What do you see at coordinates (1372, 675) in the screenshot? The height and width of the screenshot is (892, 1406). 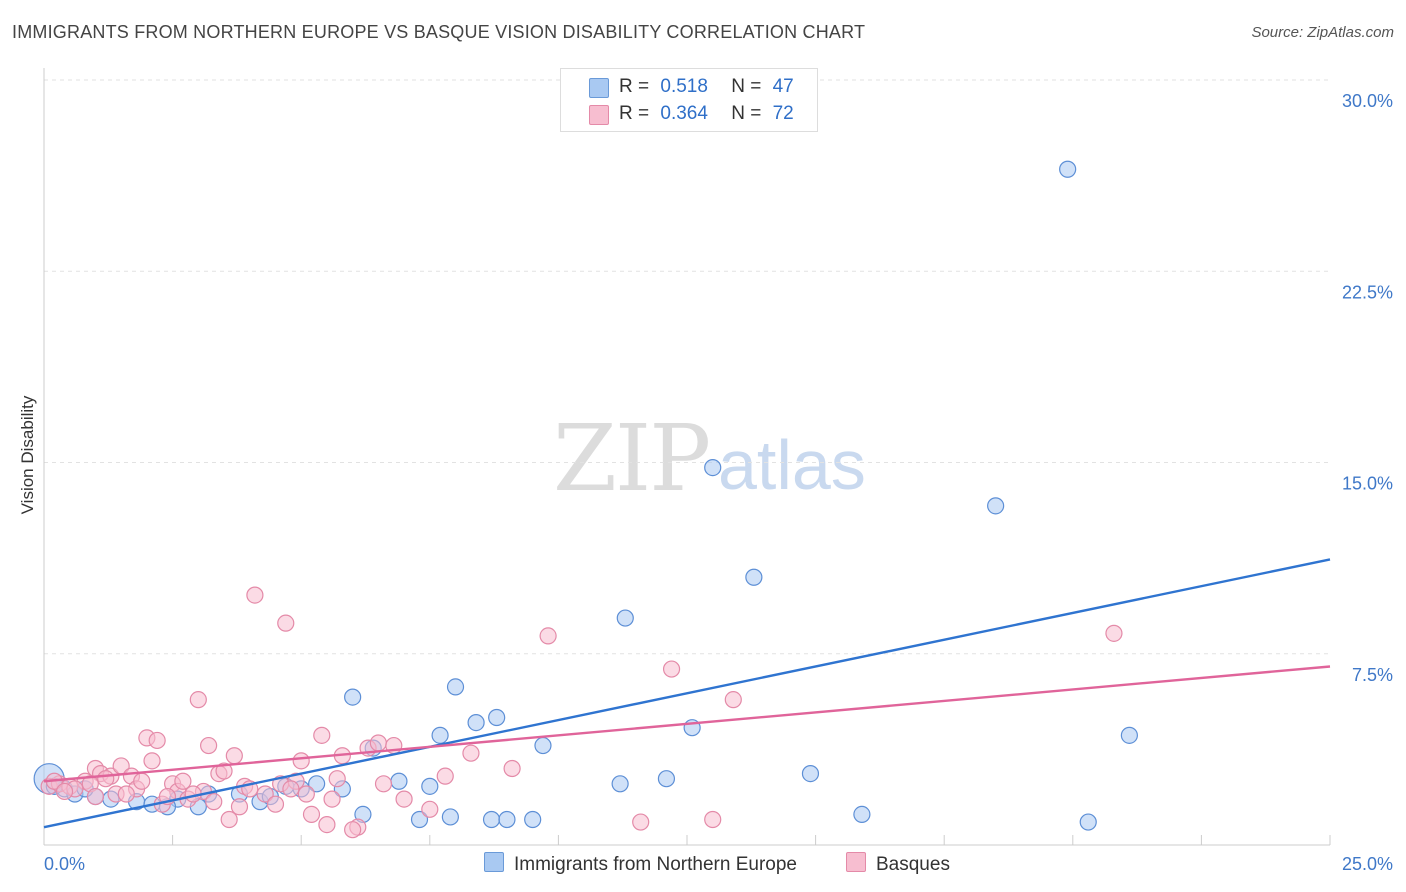 I see `y-tick-label: 7.5%` at bounding box center [1372, 675].